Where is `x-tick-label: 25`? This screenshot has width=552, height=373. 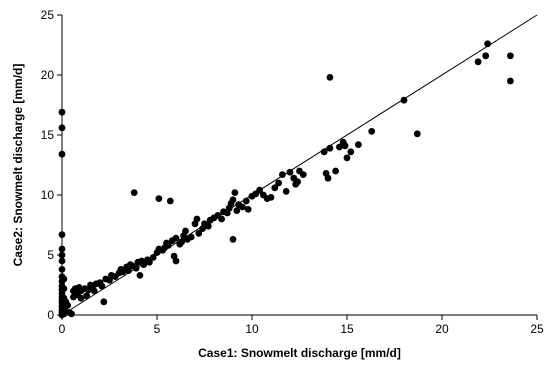 x-tick-label: 25 is located at coordinates (537, 329).